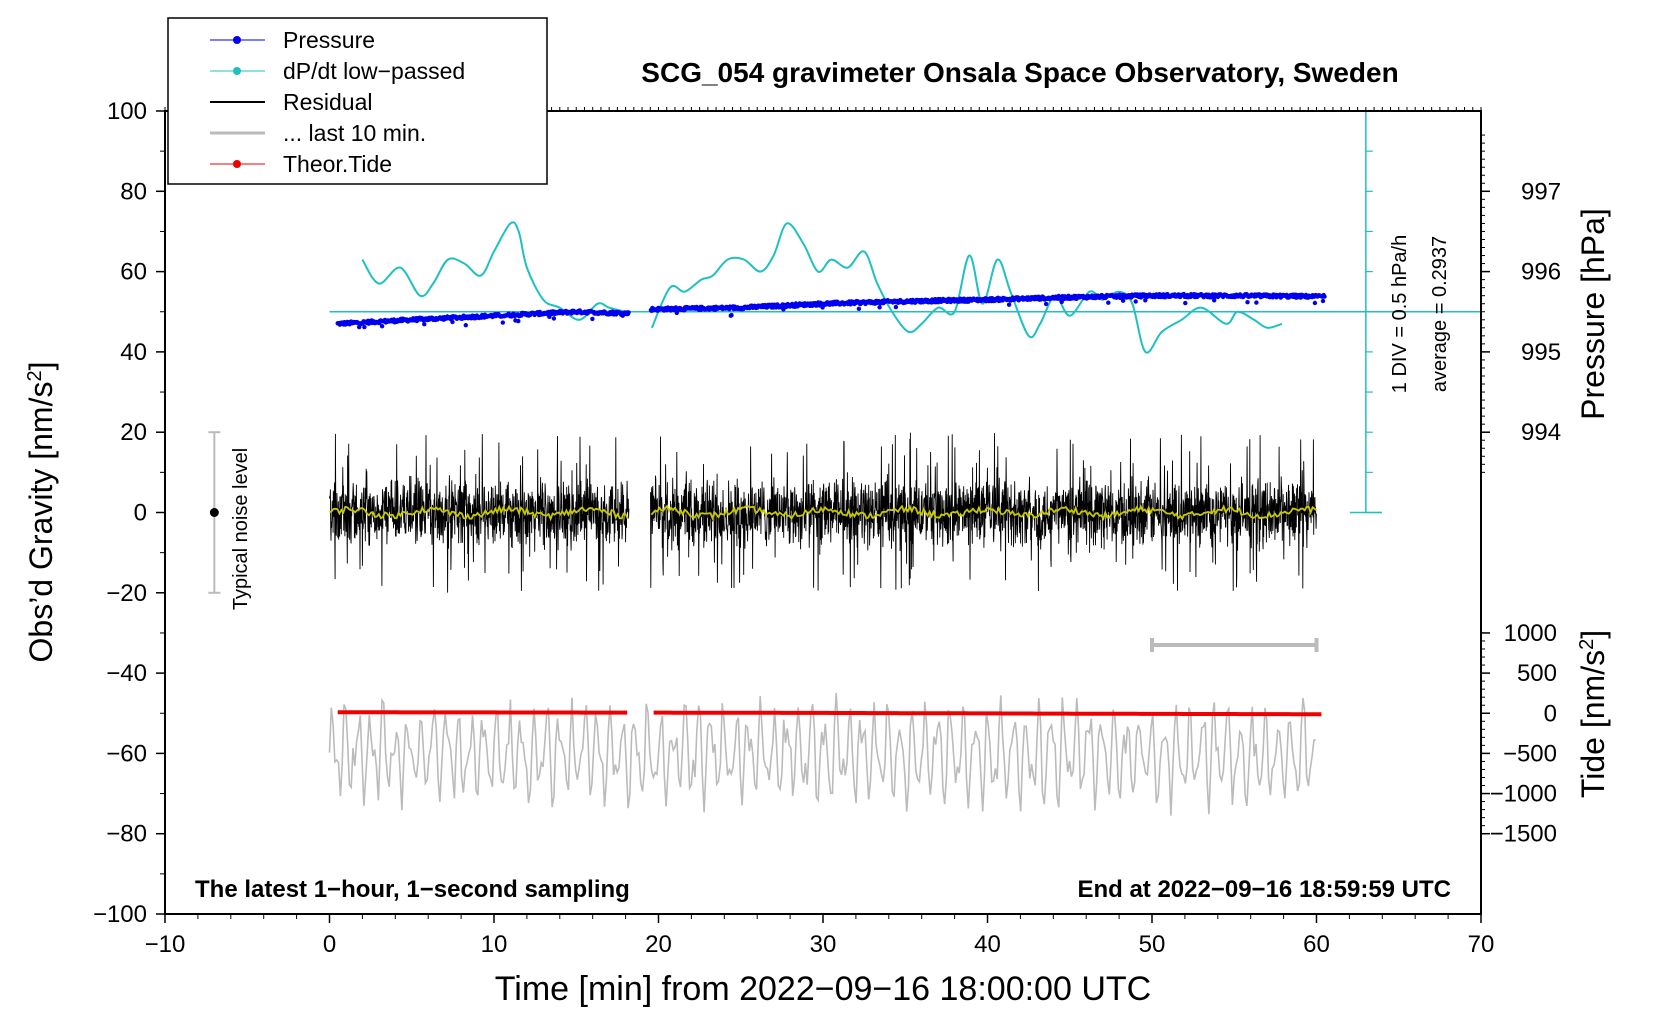 This screenshot has width=1660, height=1020. I want to click on legend-label: Pressure, so click(329, 40).